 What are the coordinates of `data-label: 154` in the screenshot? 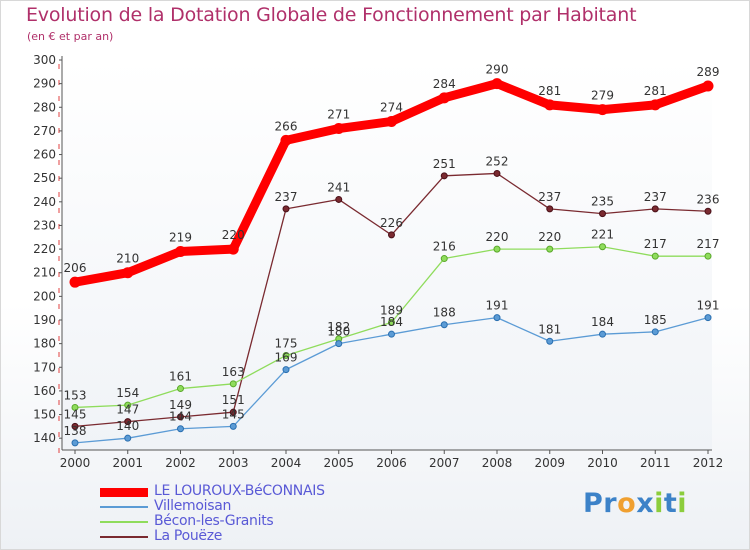 It's located at (127, 393).